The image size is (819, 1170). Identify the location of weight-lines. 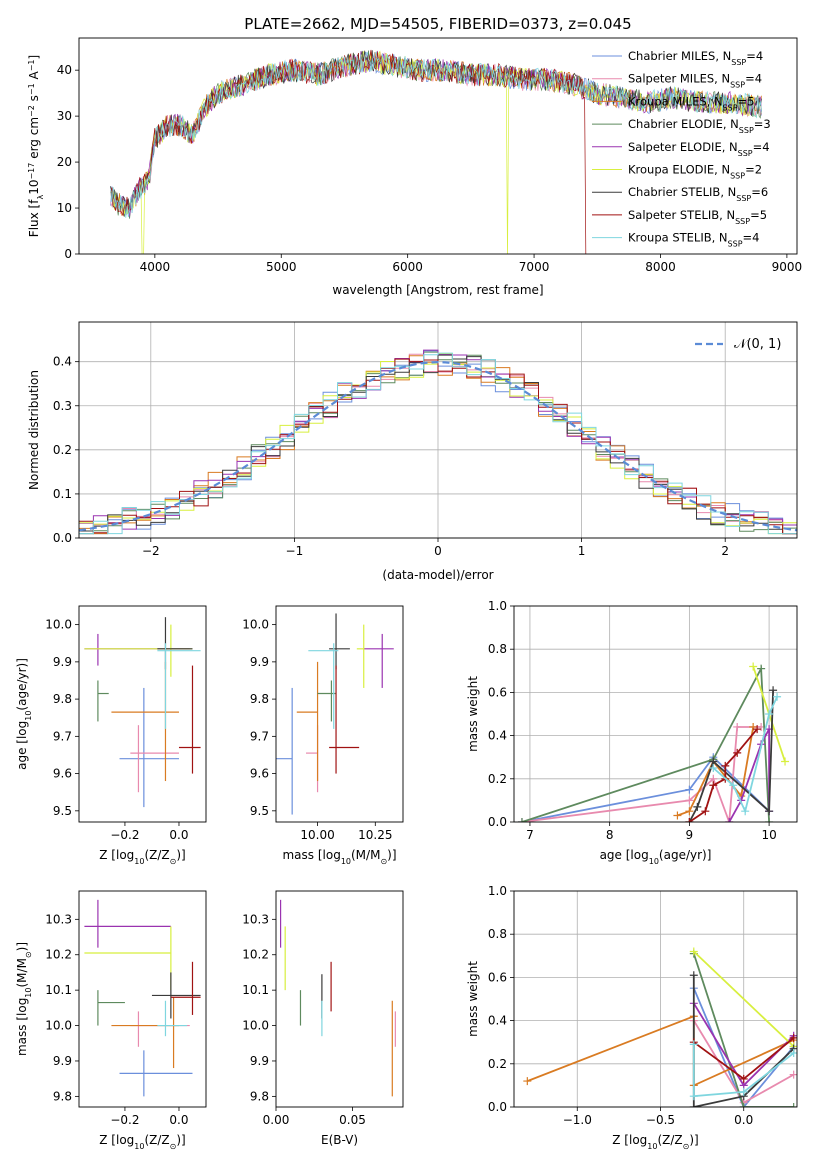
(653, 742).